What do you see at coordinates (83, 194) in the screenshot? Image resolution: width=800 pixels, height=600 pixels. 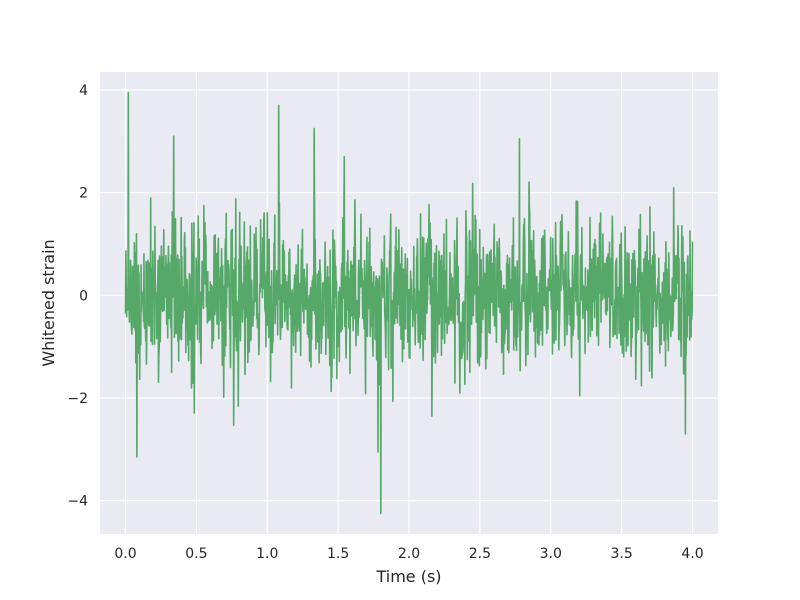 I see `y-tick-label: 2` at bounding box center [83, 194].